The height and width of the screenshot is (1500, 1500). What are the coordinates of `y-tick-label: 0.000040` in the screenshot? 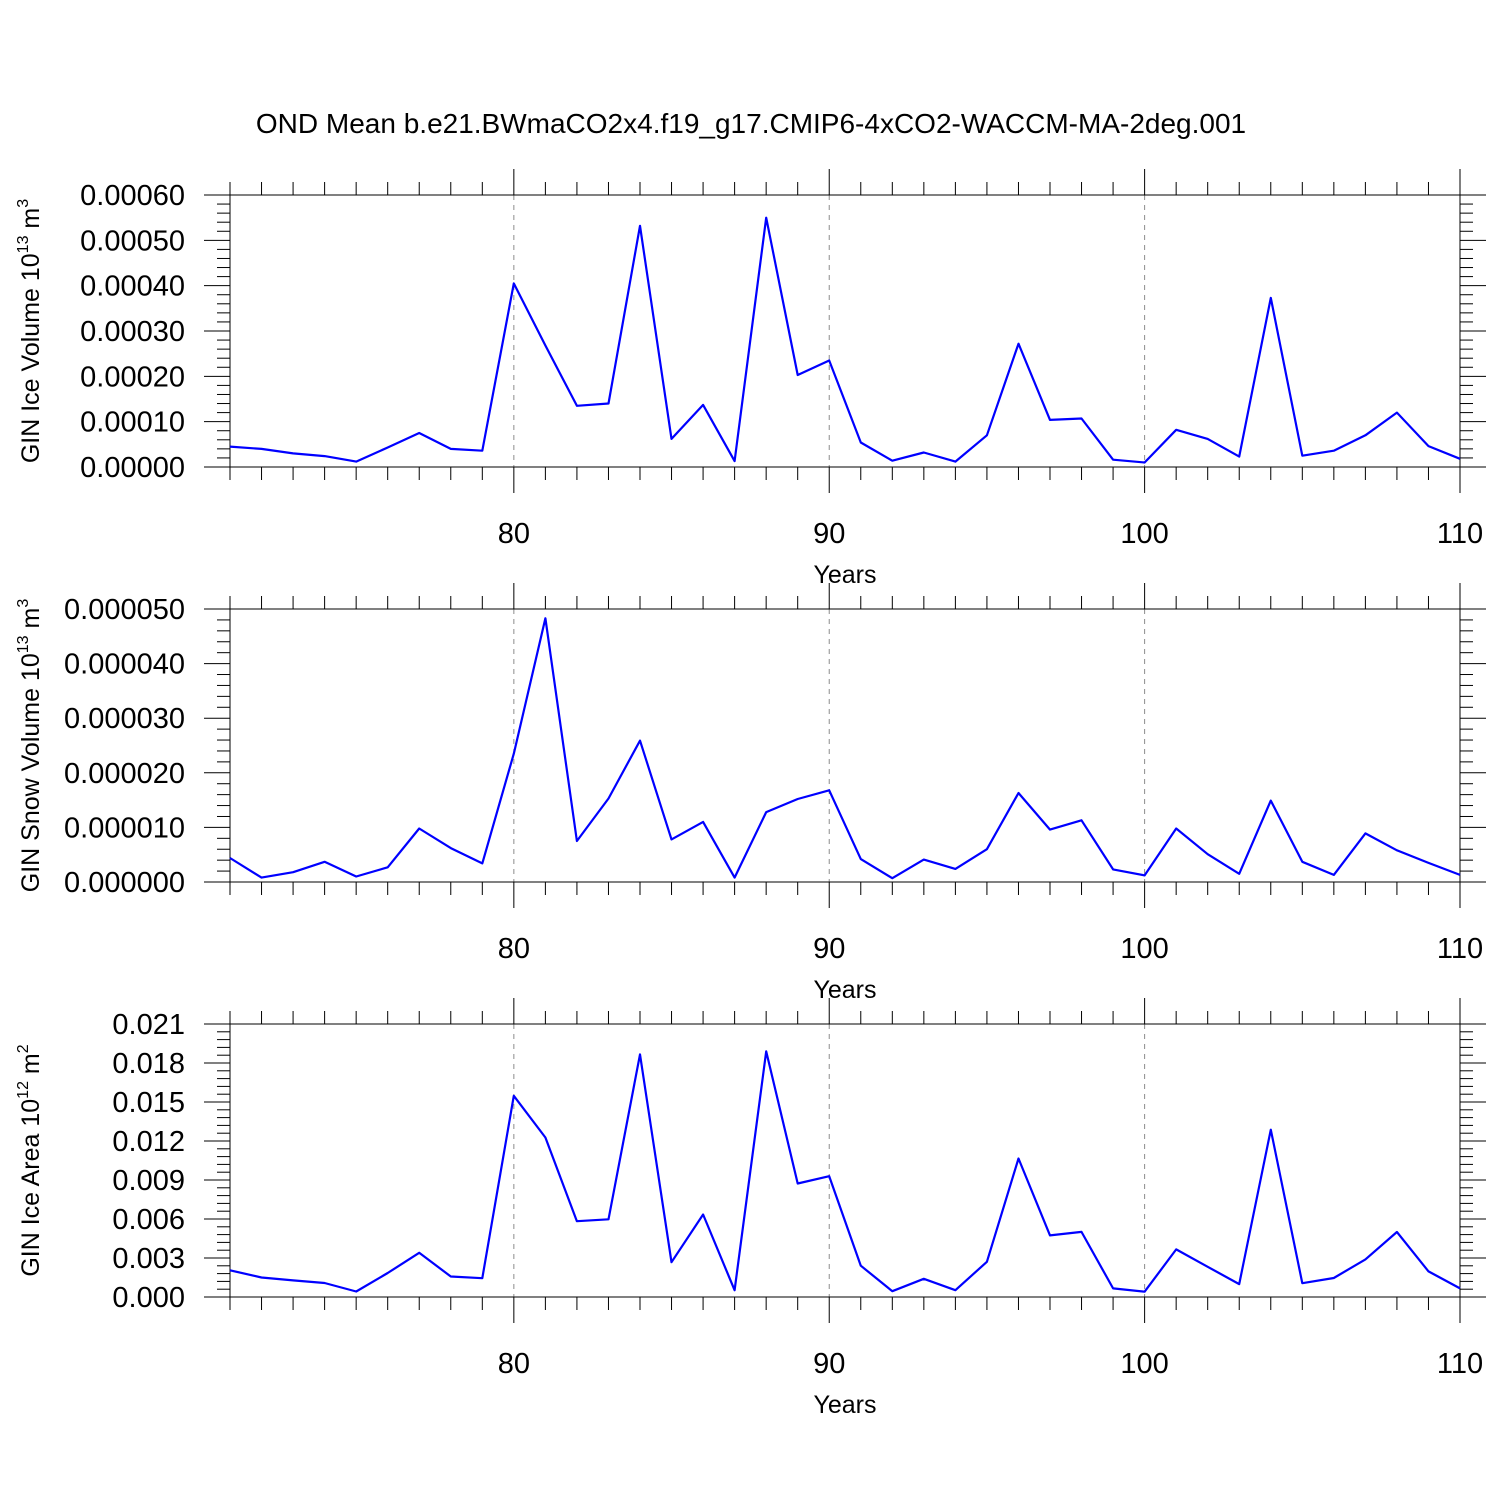 It's located at (124, 665).